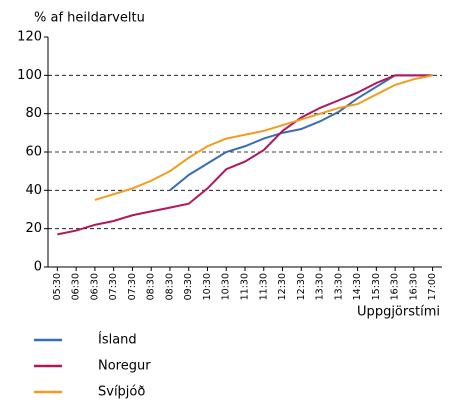  Describe the element at coordinates (398, 312) in the screenshot. I see `x-axis-label: Uppgjörstími` at that location.